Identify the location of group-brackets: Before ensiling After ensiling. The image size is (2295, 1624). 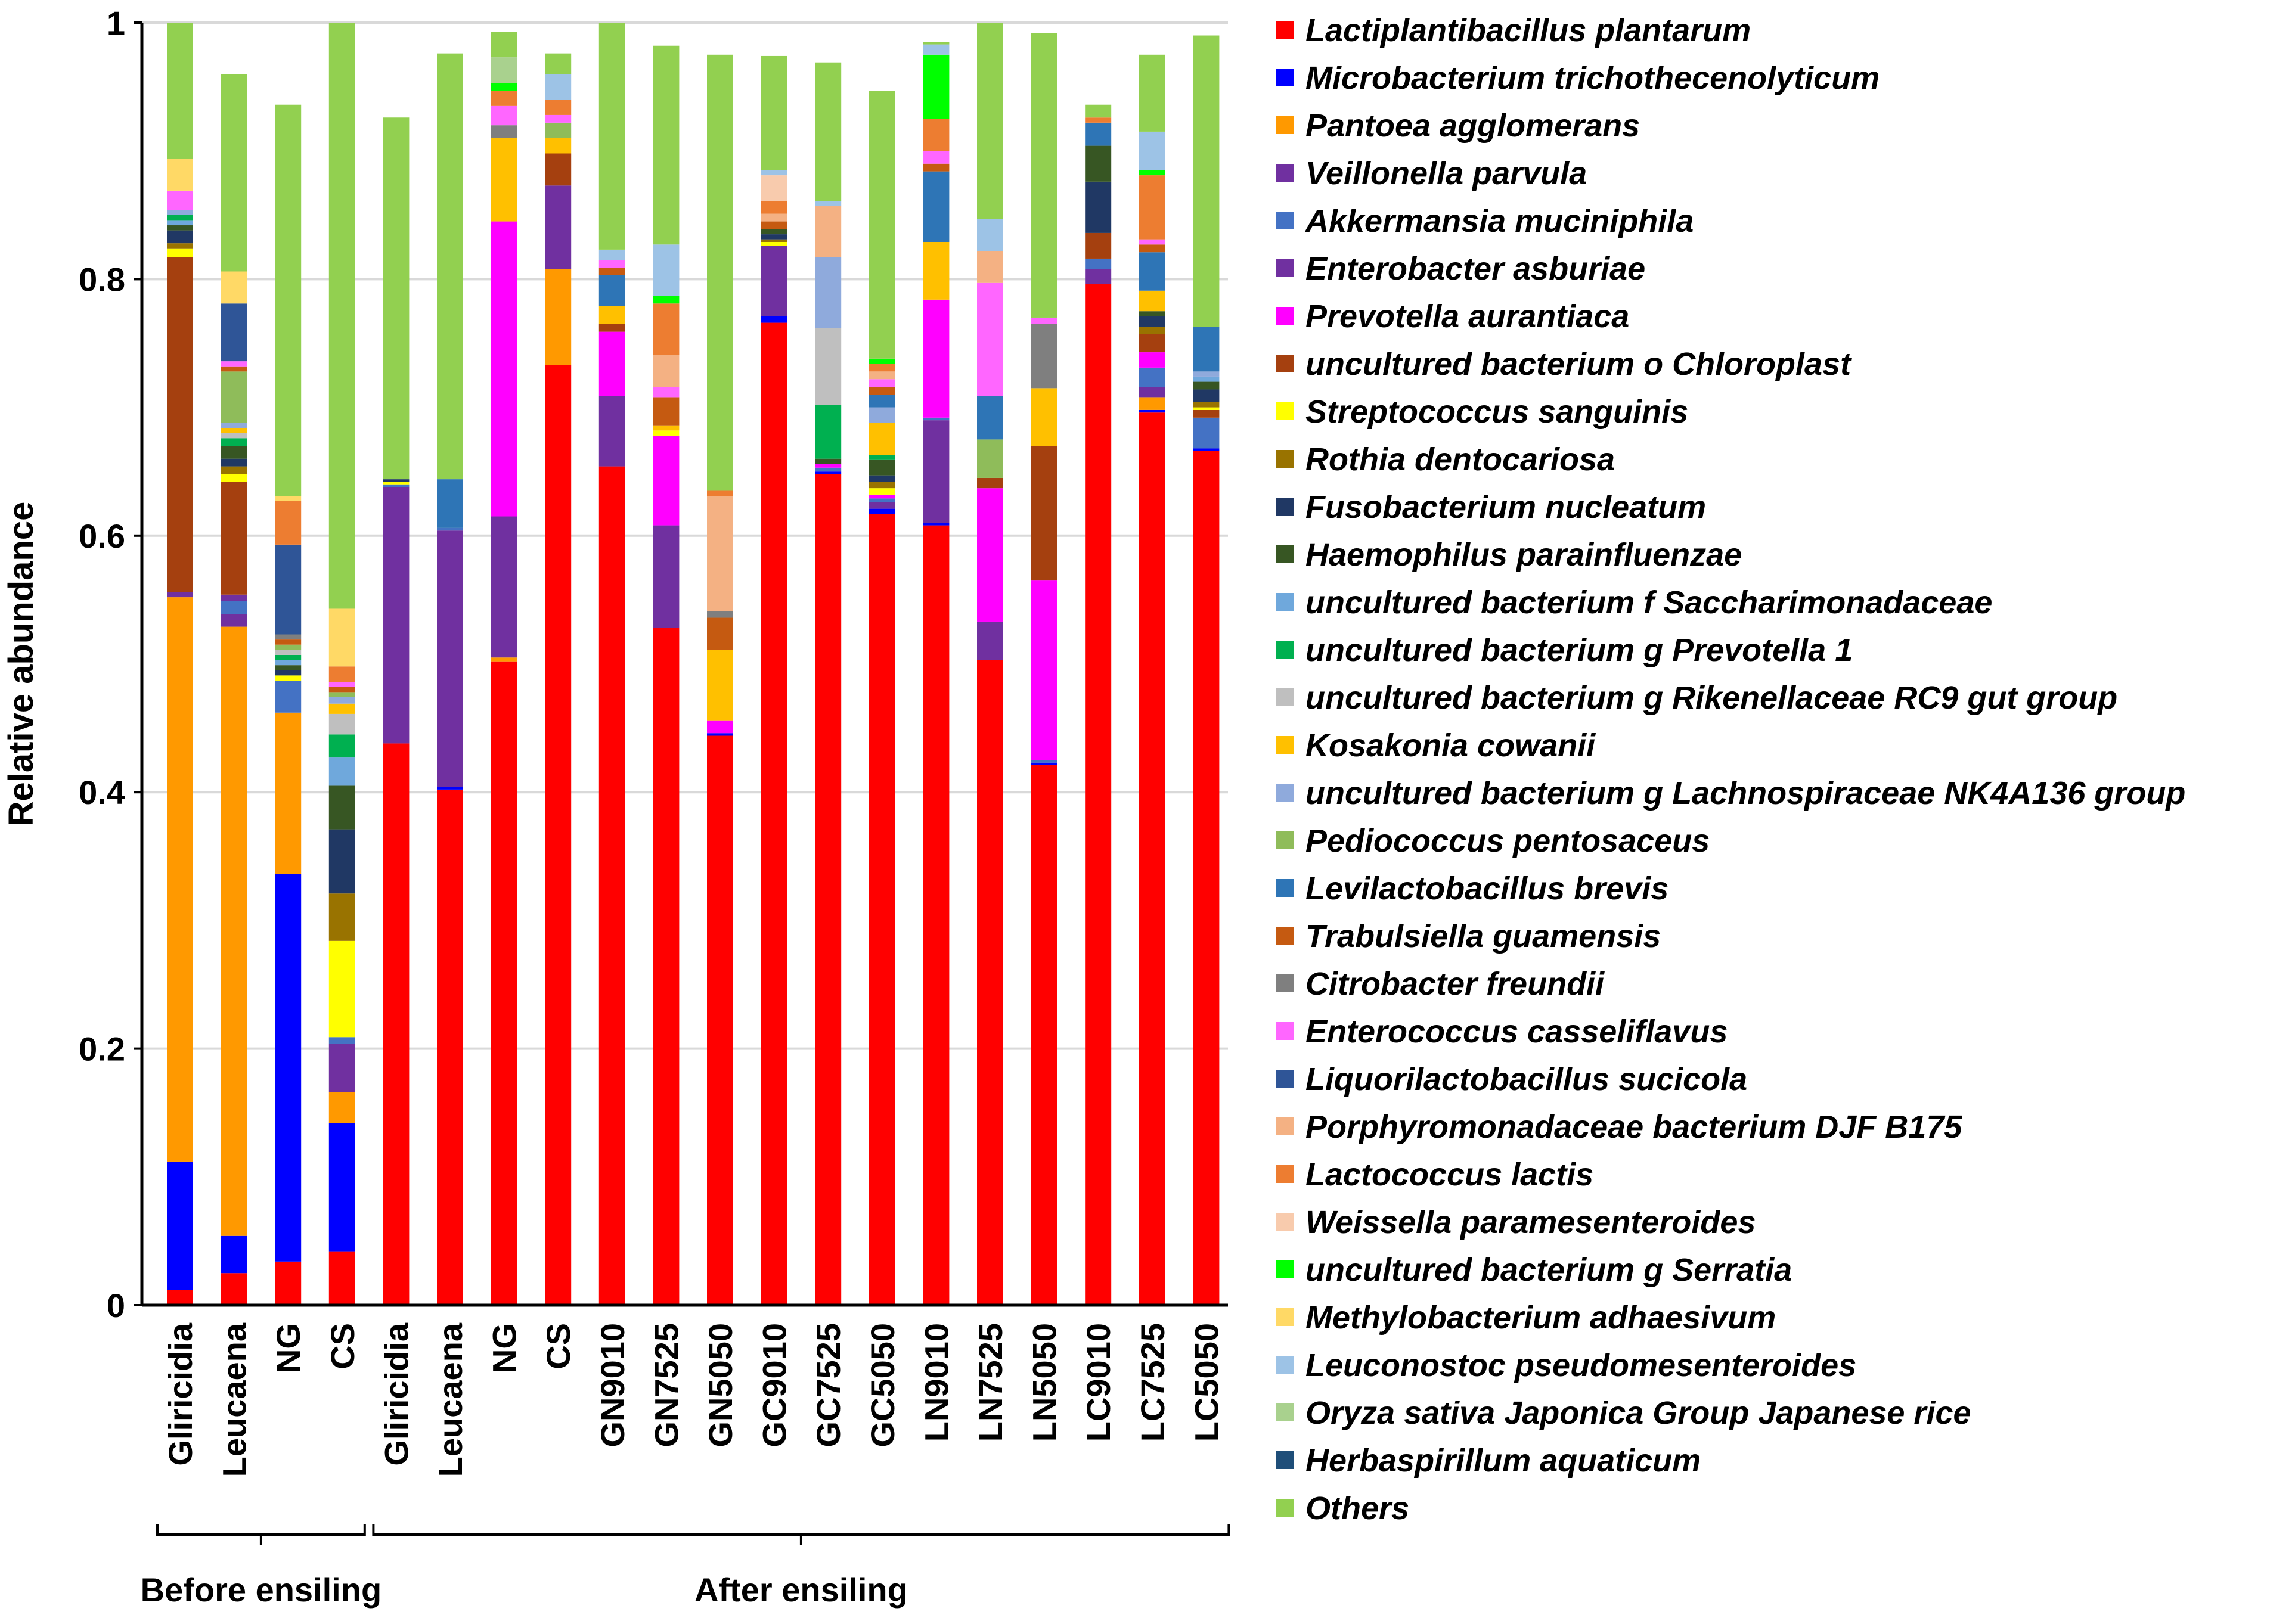
(686, 1566).